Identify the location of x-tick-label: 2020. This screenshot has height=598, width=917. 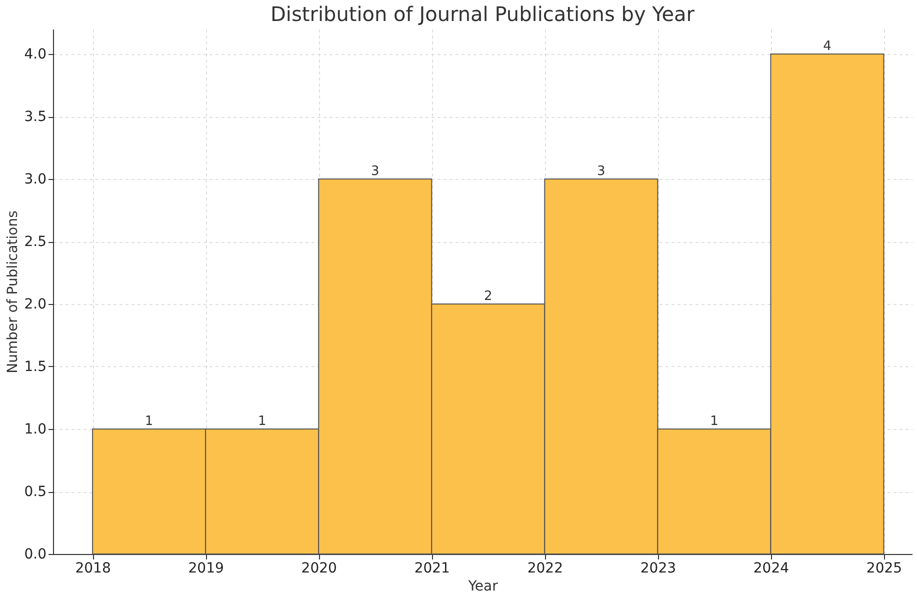
(319, 568).